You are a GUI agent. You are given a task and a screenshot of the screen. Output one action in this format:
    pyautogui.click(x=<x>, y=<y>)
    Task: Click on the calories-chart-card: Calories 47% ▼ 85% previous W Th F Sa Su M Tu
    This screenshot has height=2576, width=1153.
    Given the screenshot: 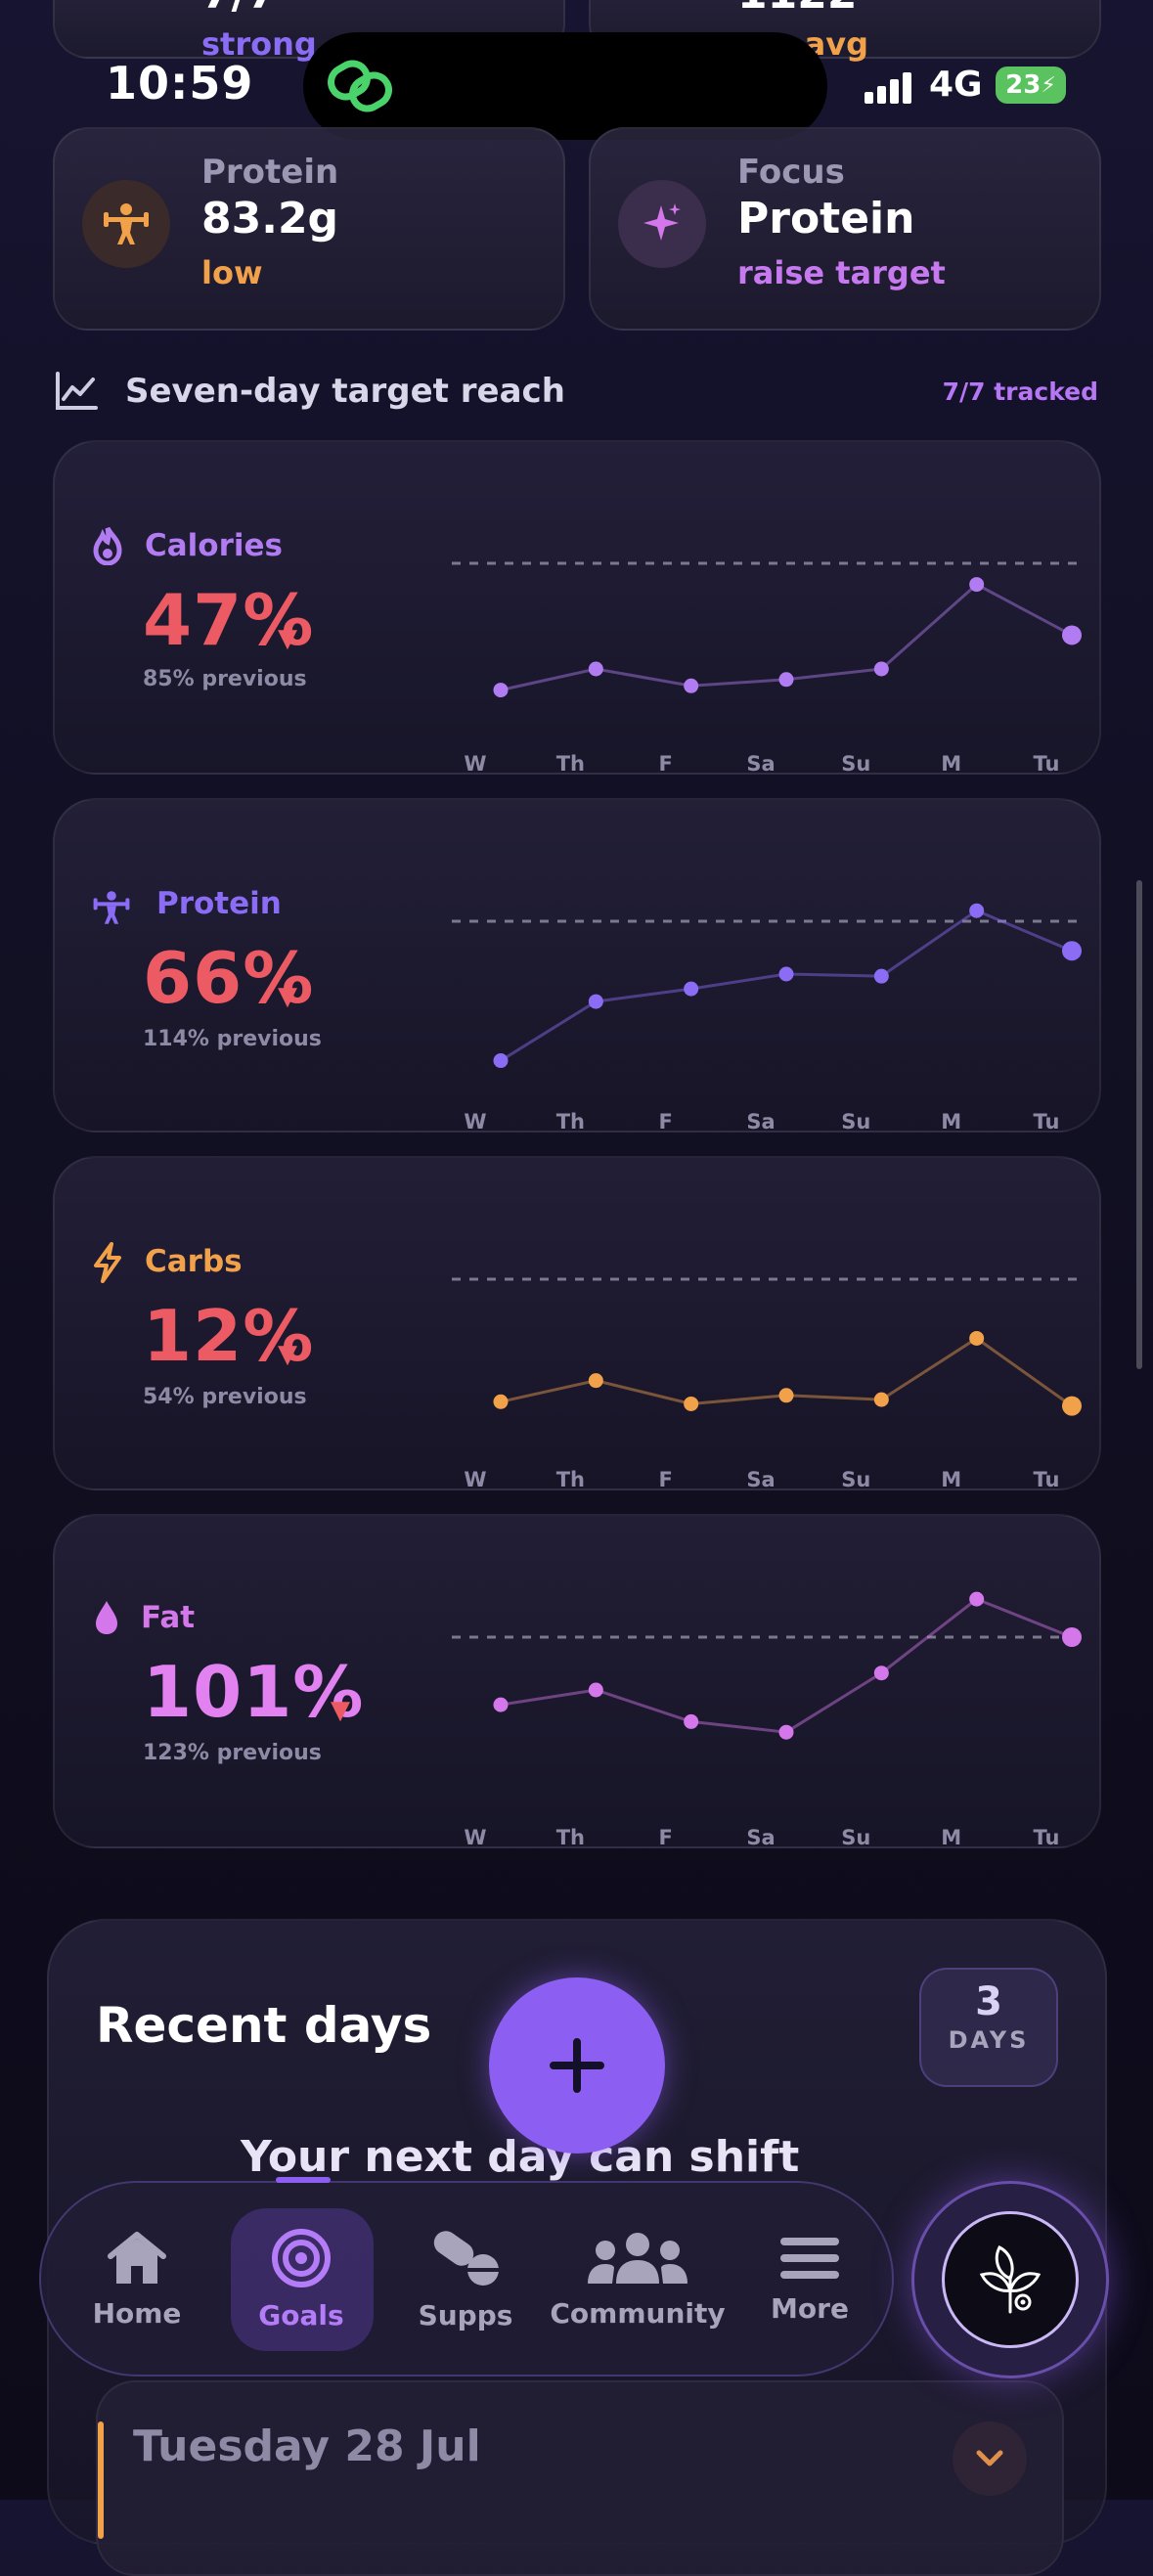 What is the action you would take?
    pyautogui.click(x=577, y=607)
    